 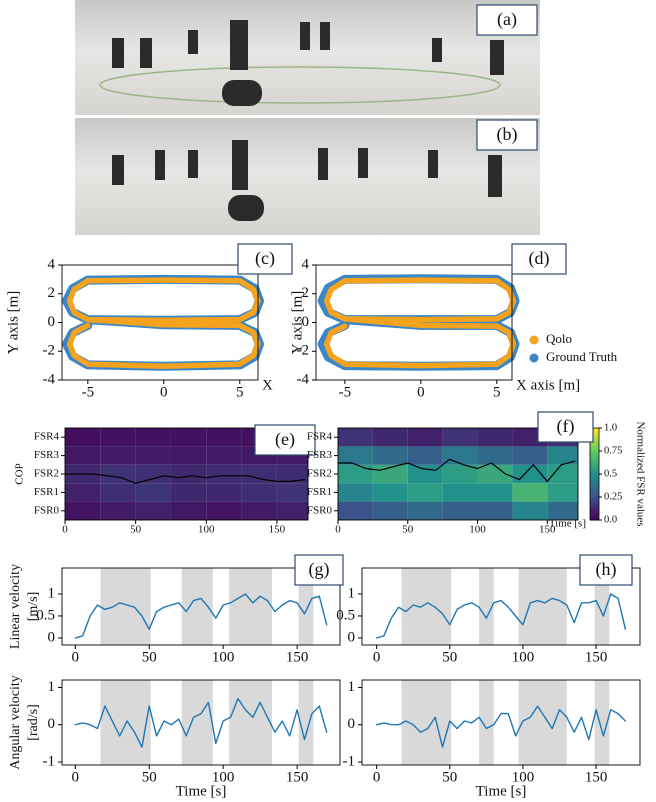 I want to click on colorbar-label: Normalized FSR values, so click(x=640, y=473).